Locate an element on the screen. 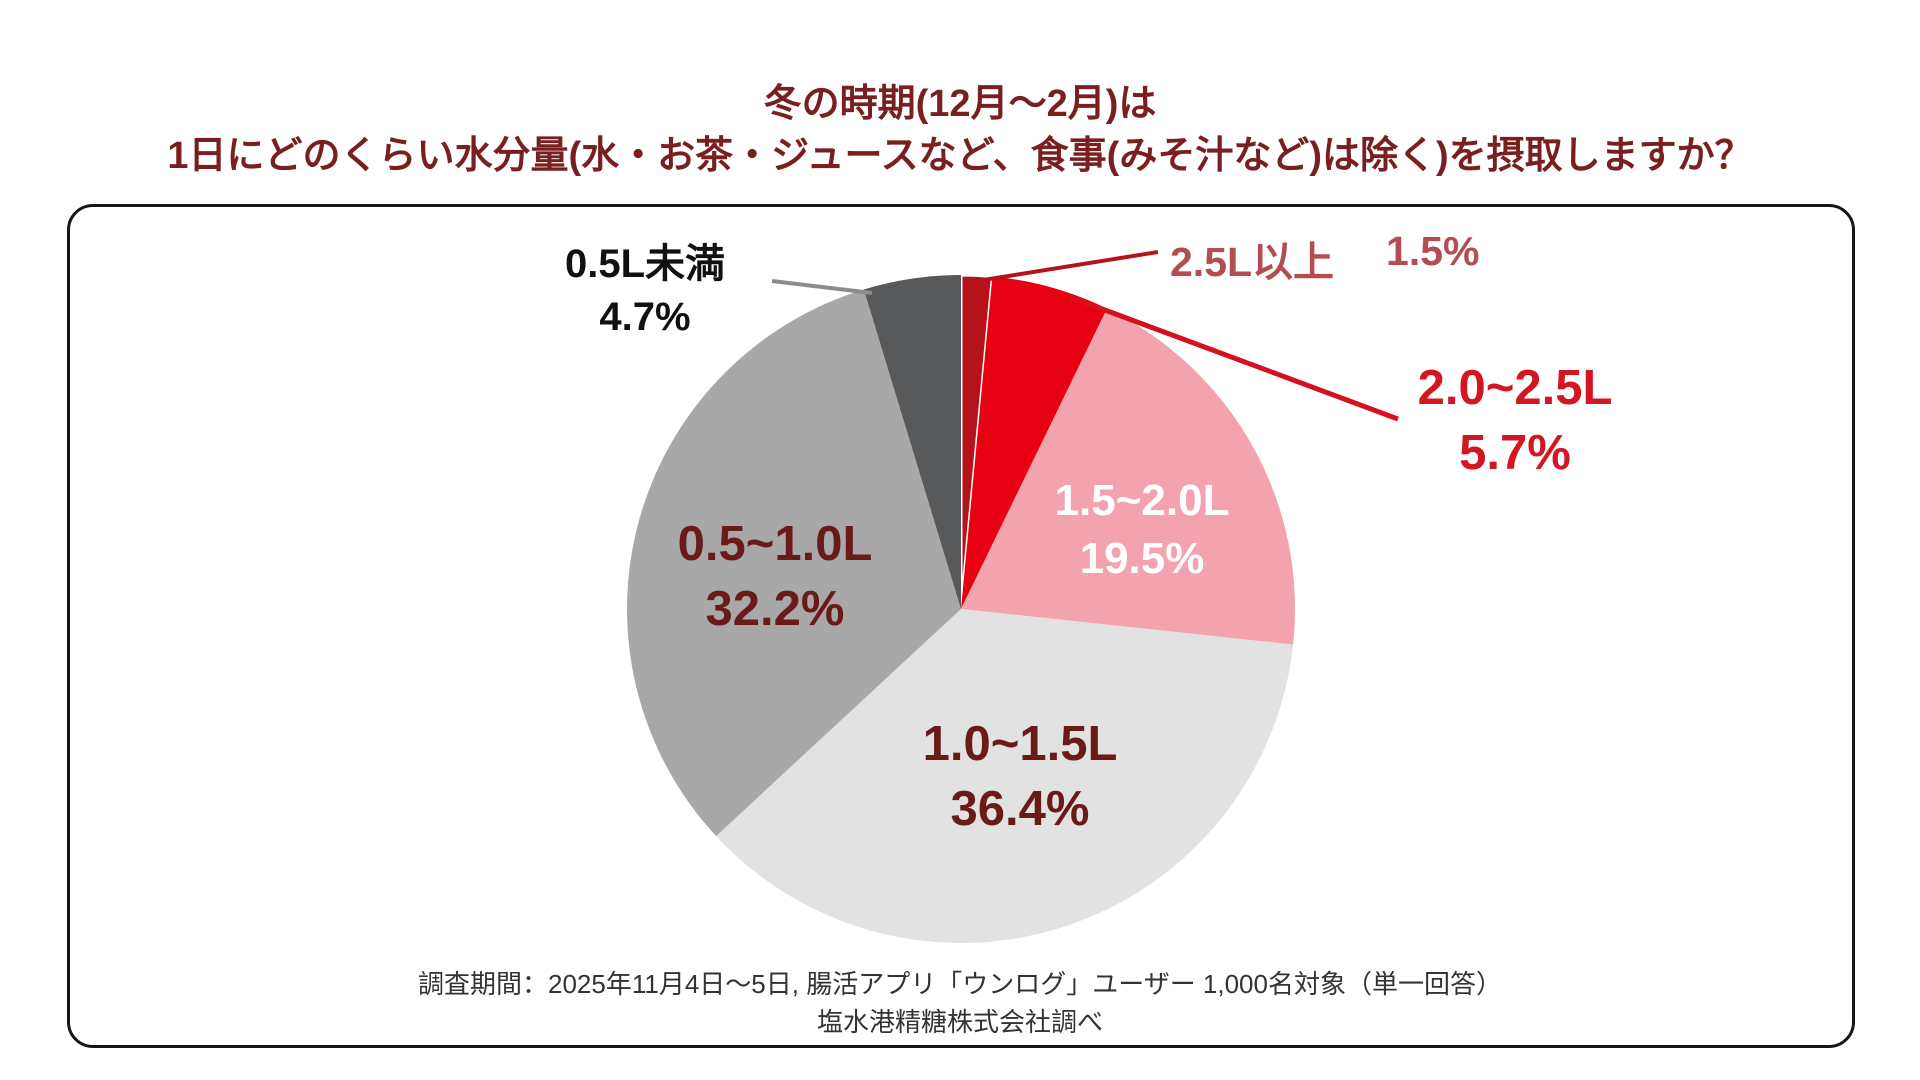 This screenshot has height=1080, width=1920. label-1-0-1-5l-pct: 36.4% is located at coordinates (1020, 808).